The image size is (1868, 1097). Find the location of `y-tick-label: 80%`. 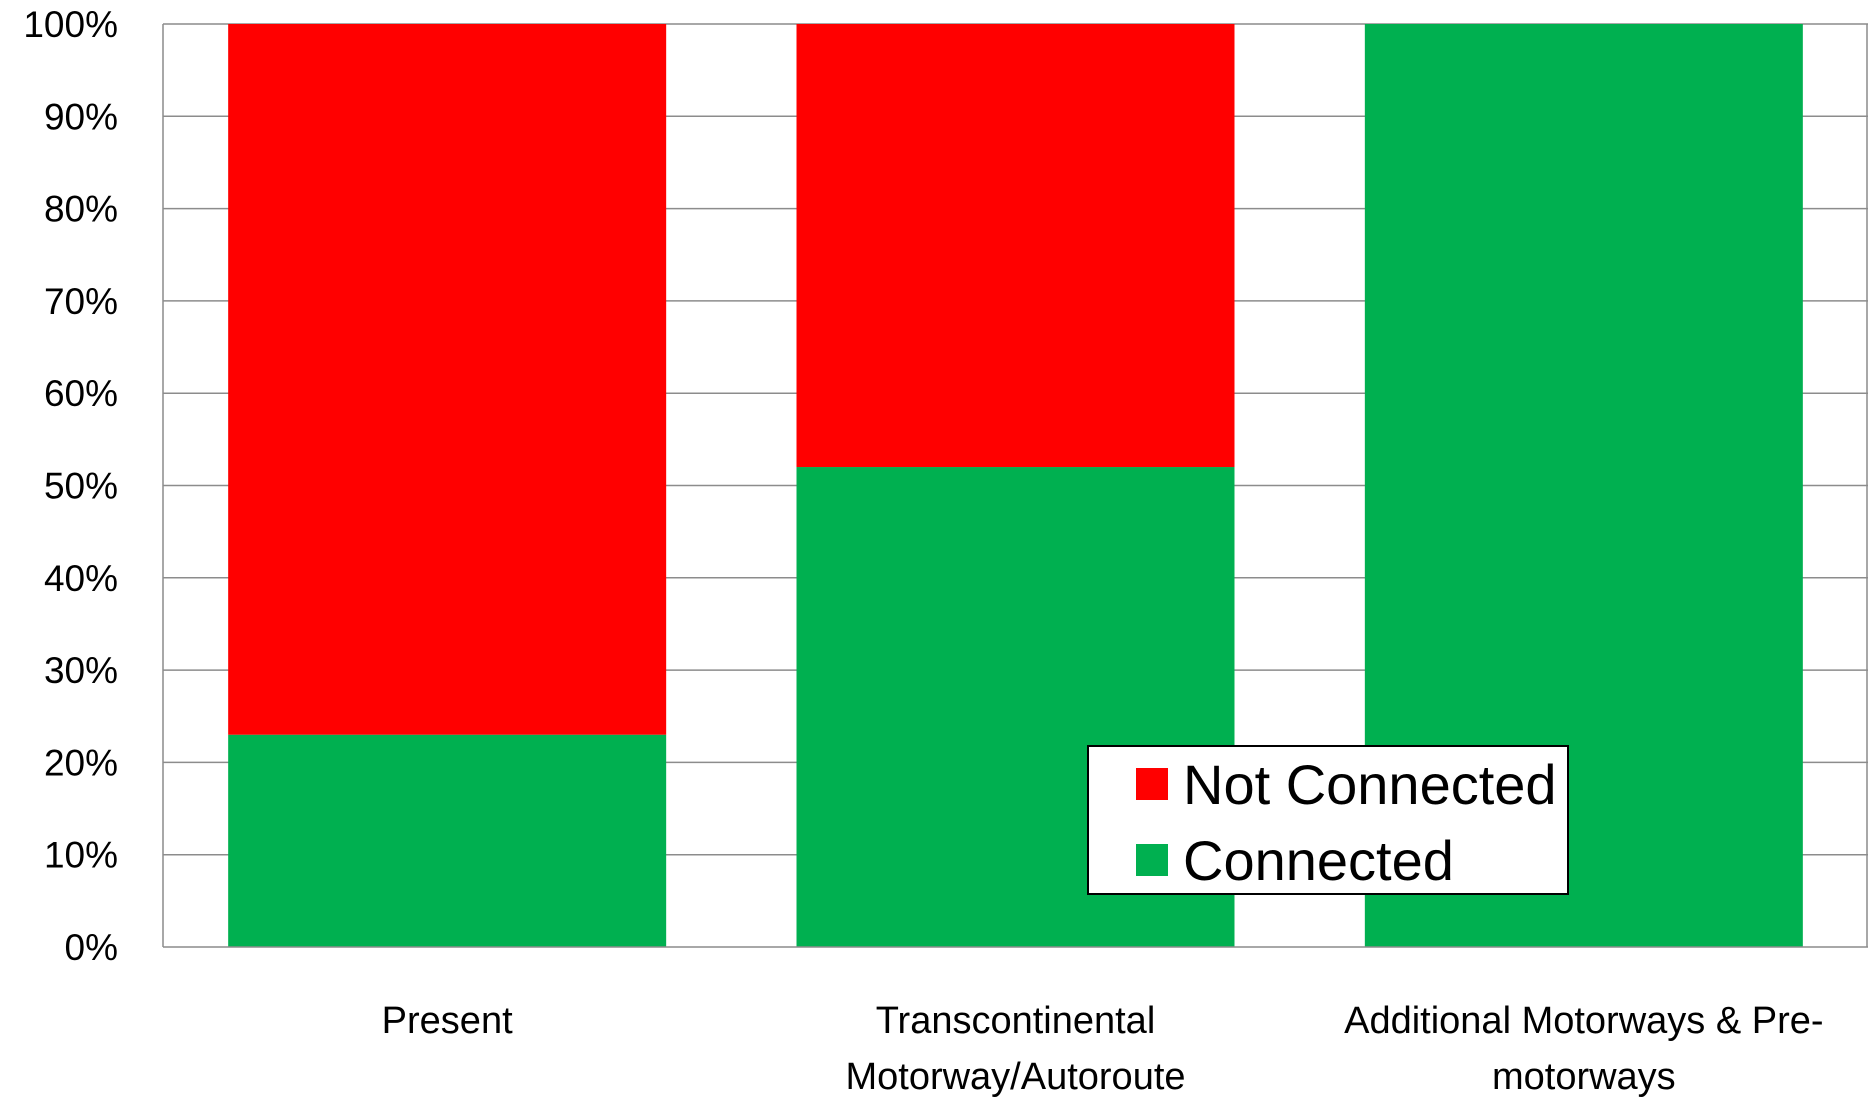

y-tick-label: 80% is located at coordinates (81, 209).